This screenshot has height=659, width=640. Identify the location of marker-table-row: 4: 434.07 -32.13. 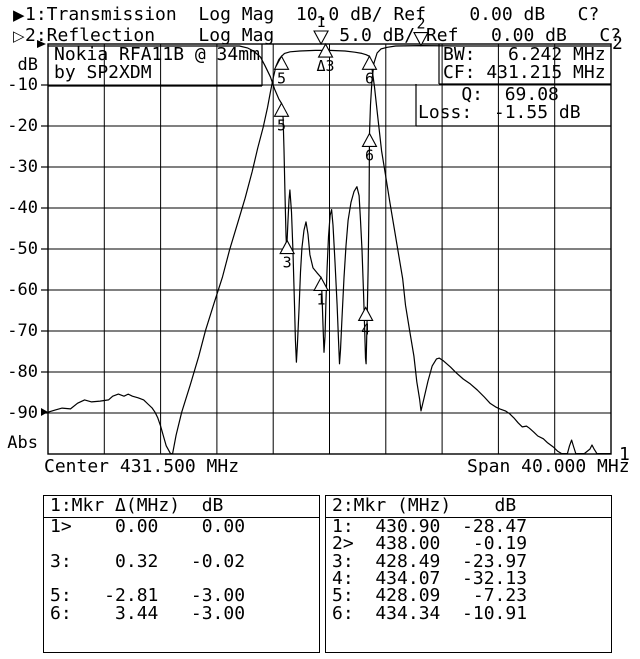
(430, 578).